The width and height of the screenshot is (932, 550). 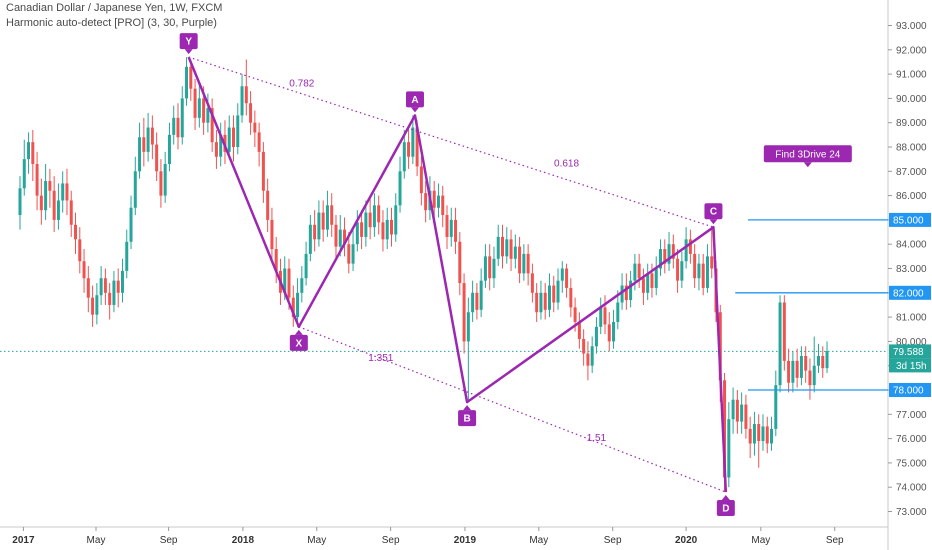 I want to click on ratio-label: 0.782, so click(x=301, y=83).